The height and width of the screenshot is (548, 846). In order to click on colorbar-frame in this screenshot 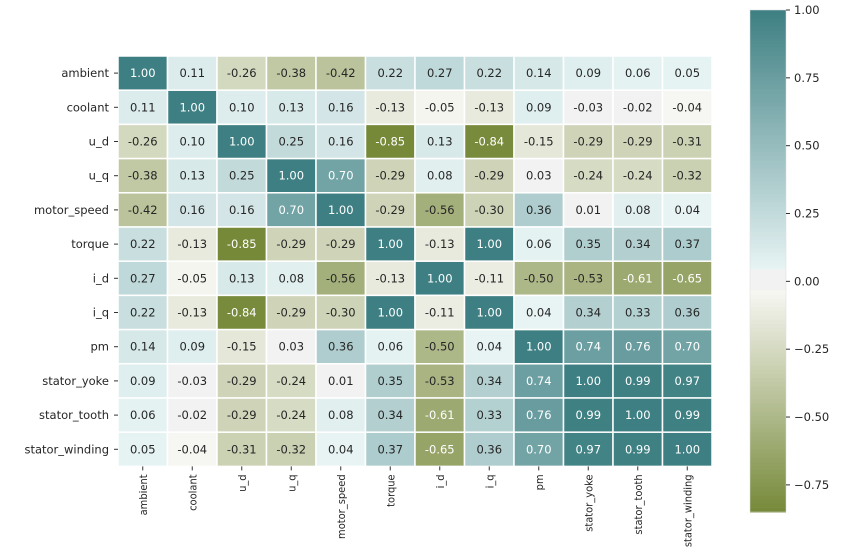, I will do `click(768, 261)`.